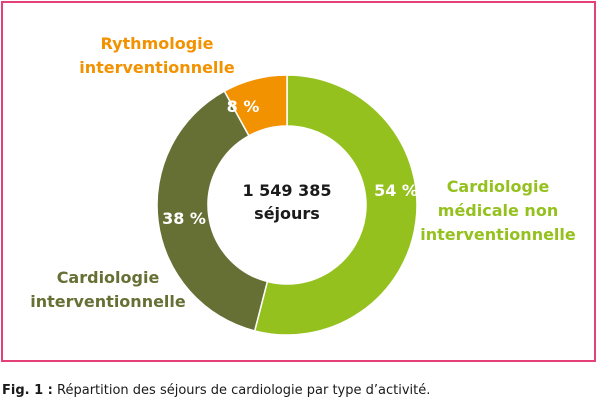 This screenshot has height=404, width=600. What do you see at coordinates (184, 218) in the screenshot?
I see `slice-value-label-interventionnelle: 38 %` at bounding box center [184, 218].